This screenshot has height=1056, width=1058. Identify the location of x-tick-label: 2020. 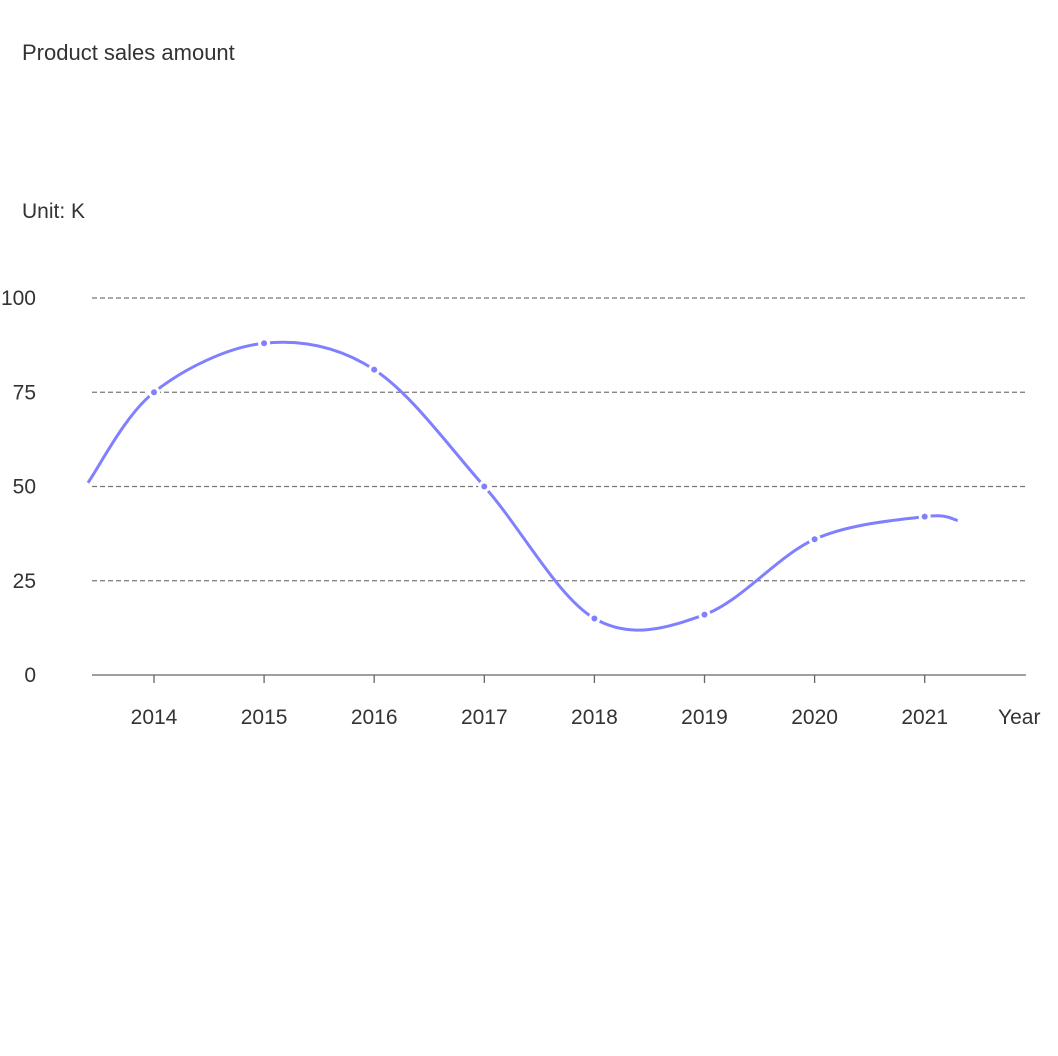
(814, 717).